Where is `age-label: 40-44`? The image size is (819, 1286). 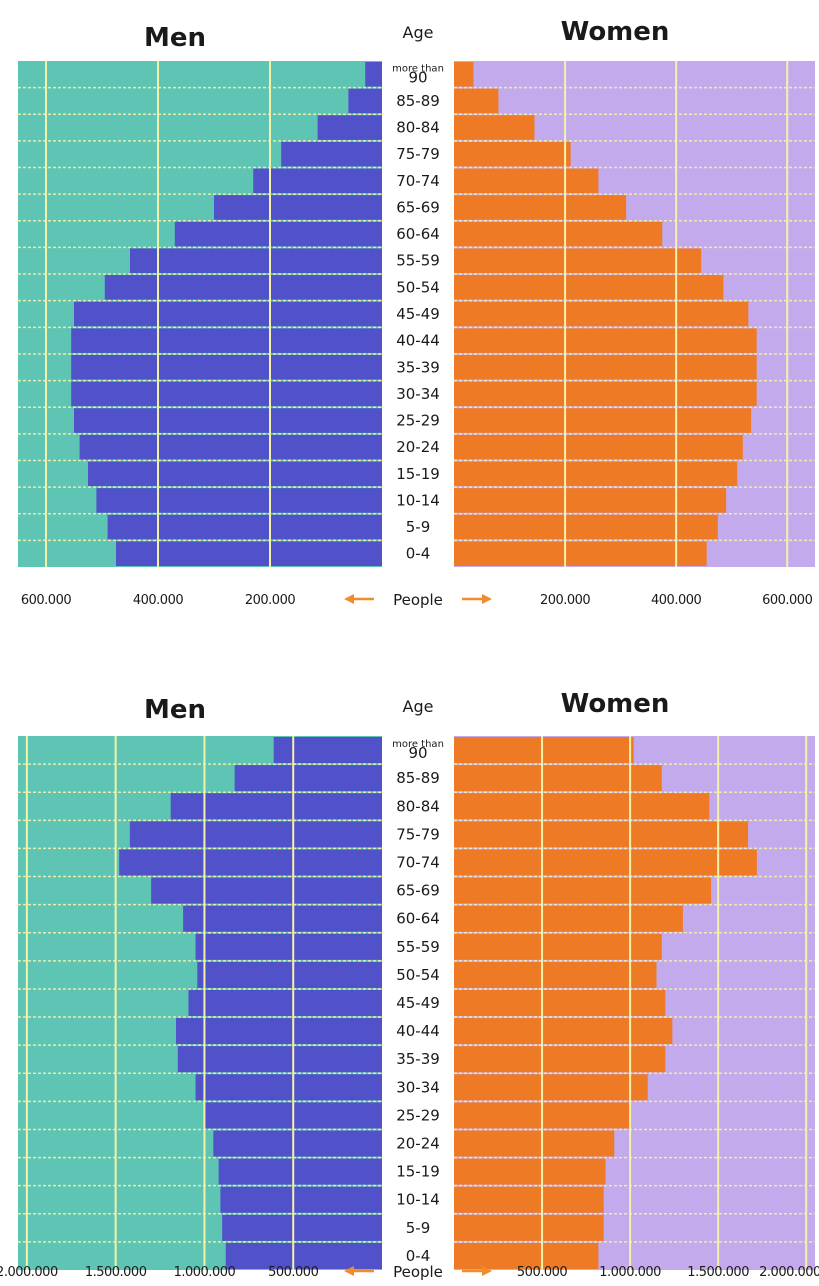 age-label: 40-44 is located at coordinates (418, 341).